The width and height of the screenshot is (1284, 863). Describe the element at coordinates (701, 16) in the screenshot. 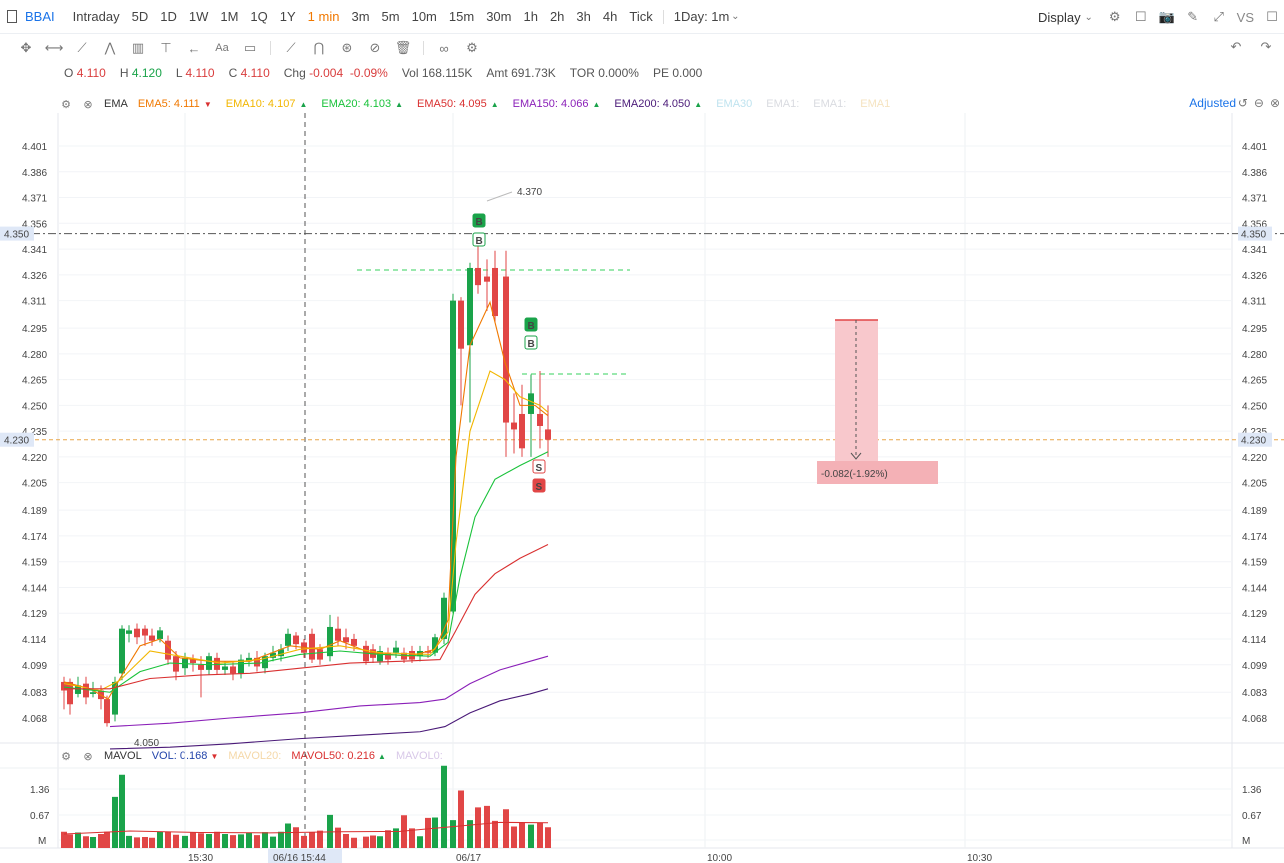

I see `range-select: 1Day: 1m` at that location.